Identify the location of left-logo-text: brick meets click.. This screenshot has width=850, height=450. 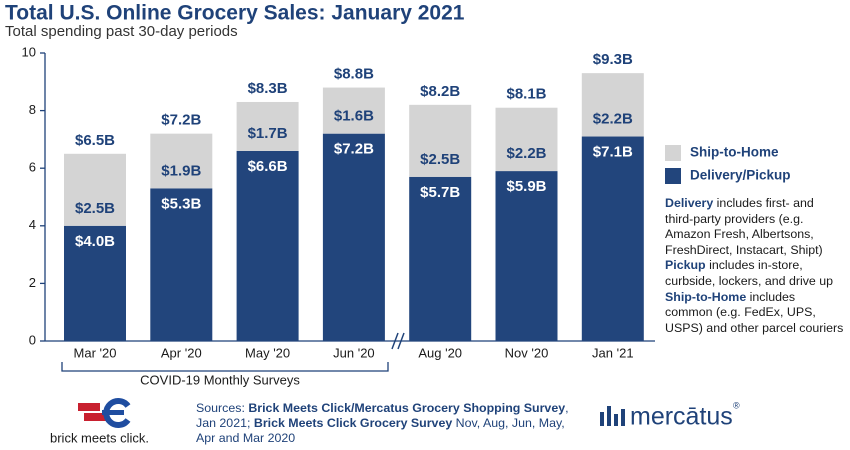
(99, 437).